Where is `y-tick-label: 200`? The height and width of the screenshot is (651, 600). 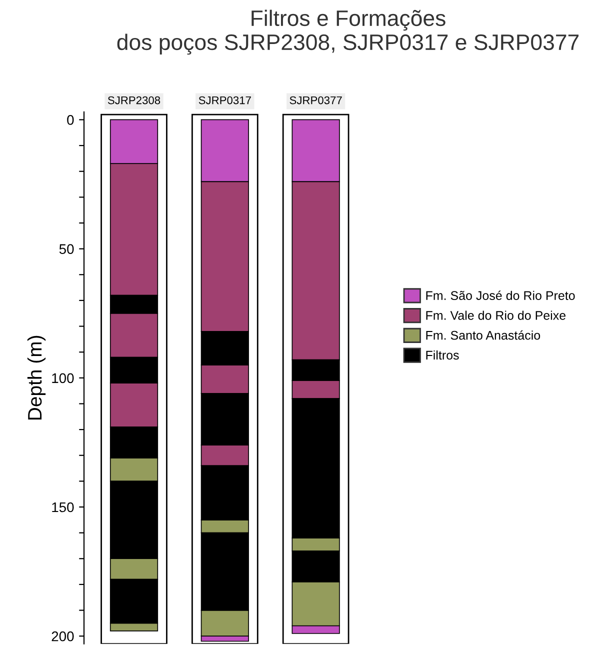
y-tick-label: 200 is located at coordinates (63, 636).